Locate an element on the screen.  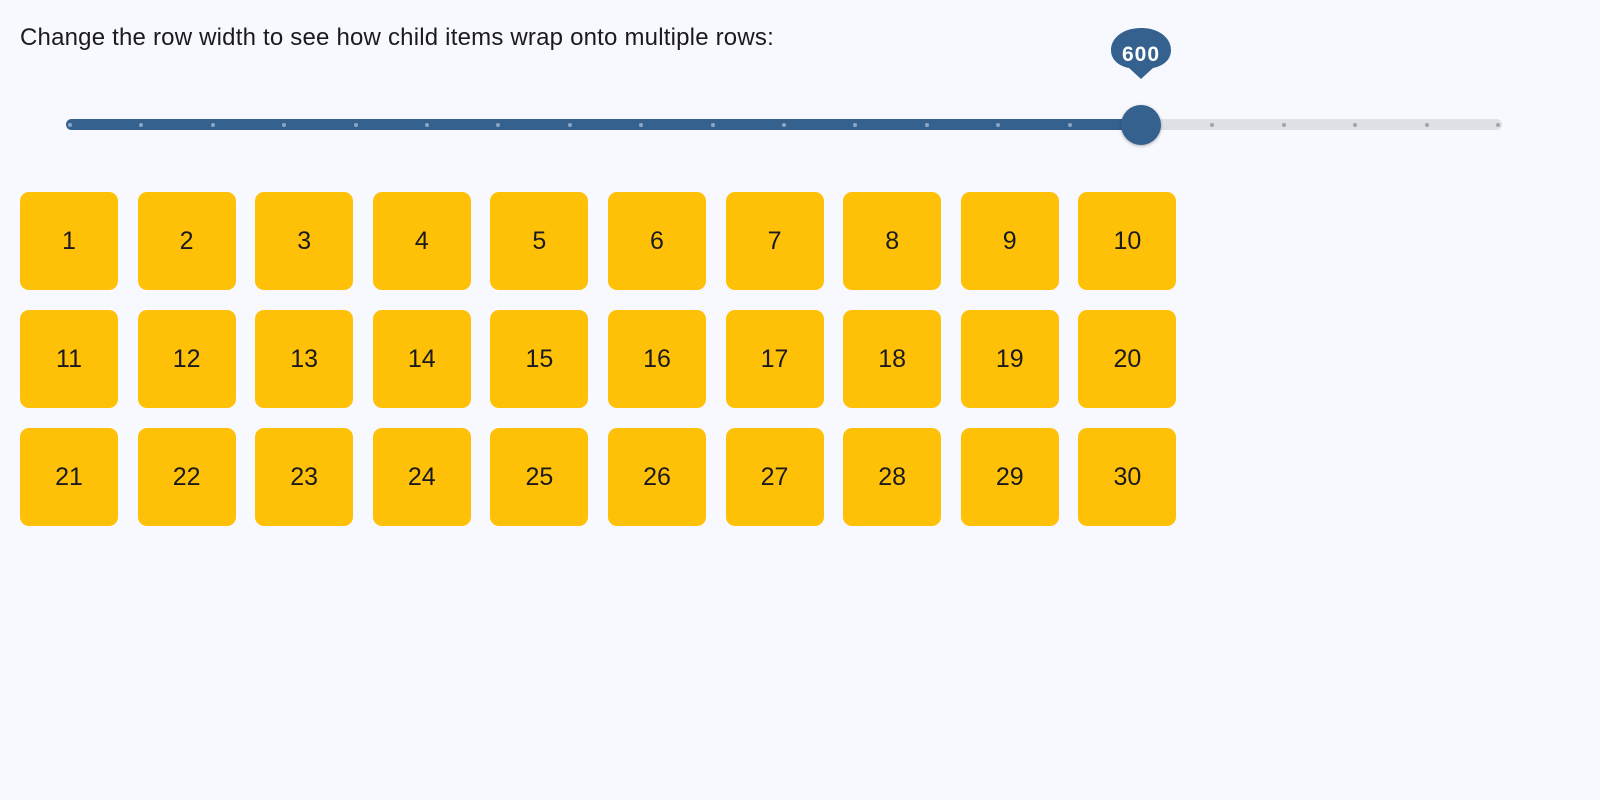
slider-value-label: 600 is located at coordinates (1141, 54).